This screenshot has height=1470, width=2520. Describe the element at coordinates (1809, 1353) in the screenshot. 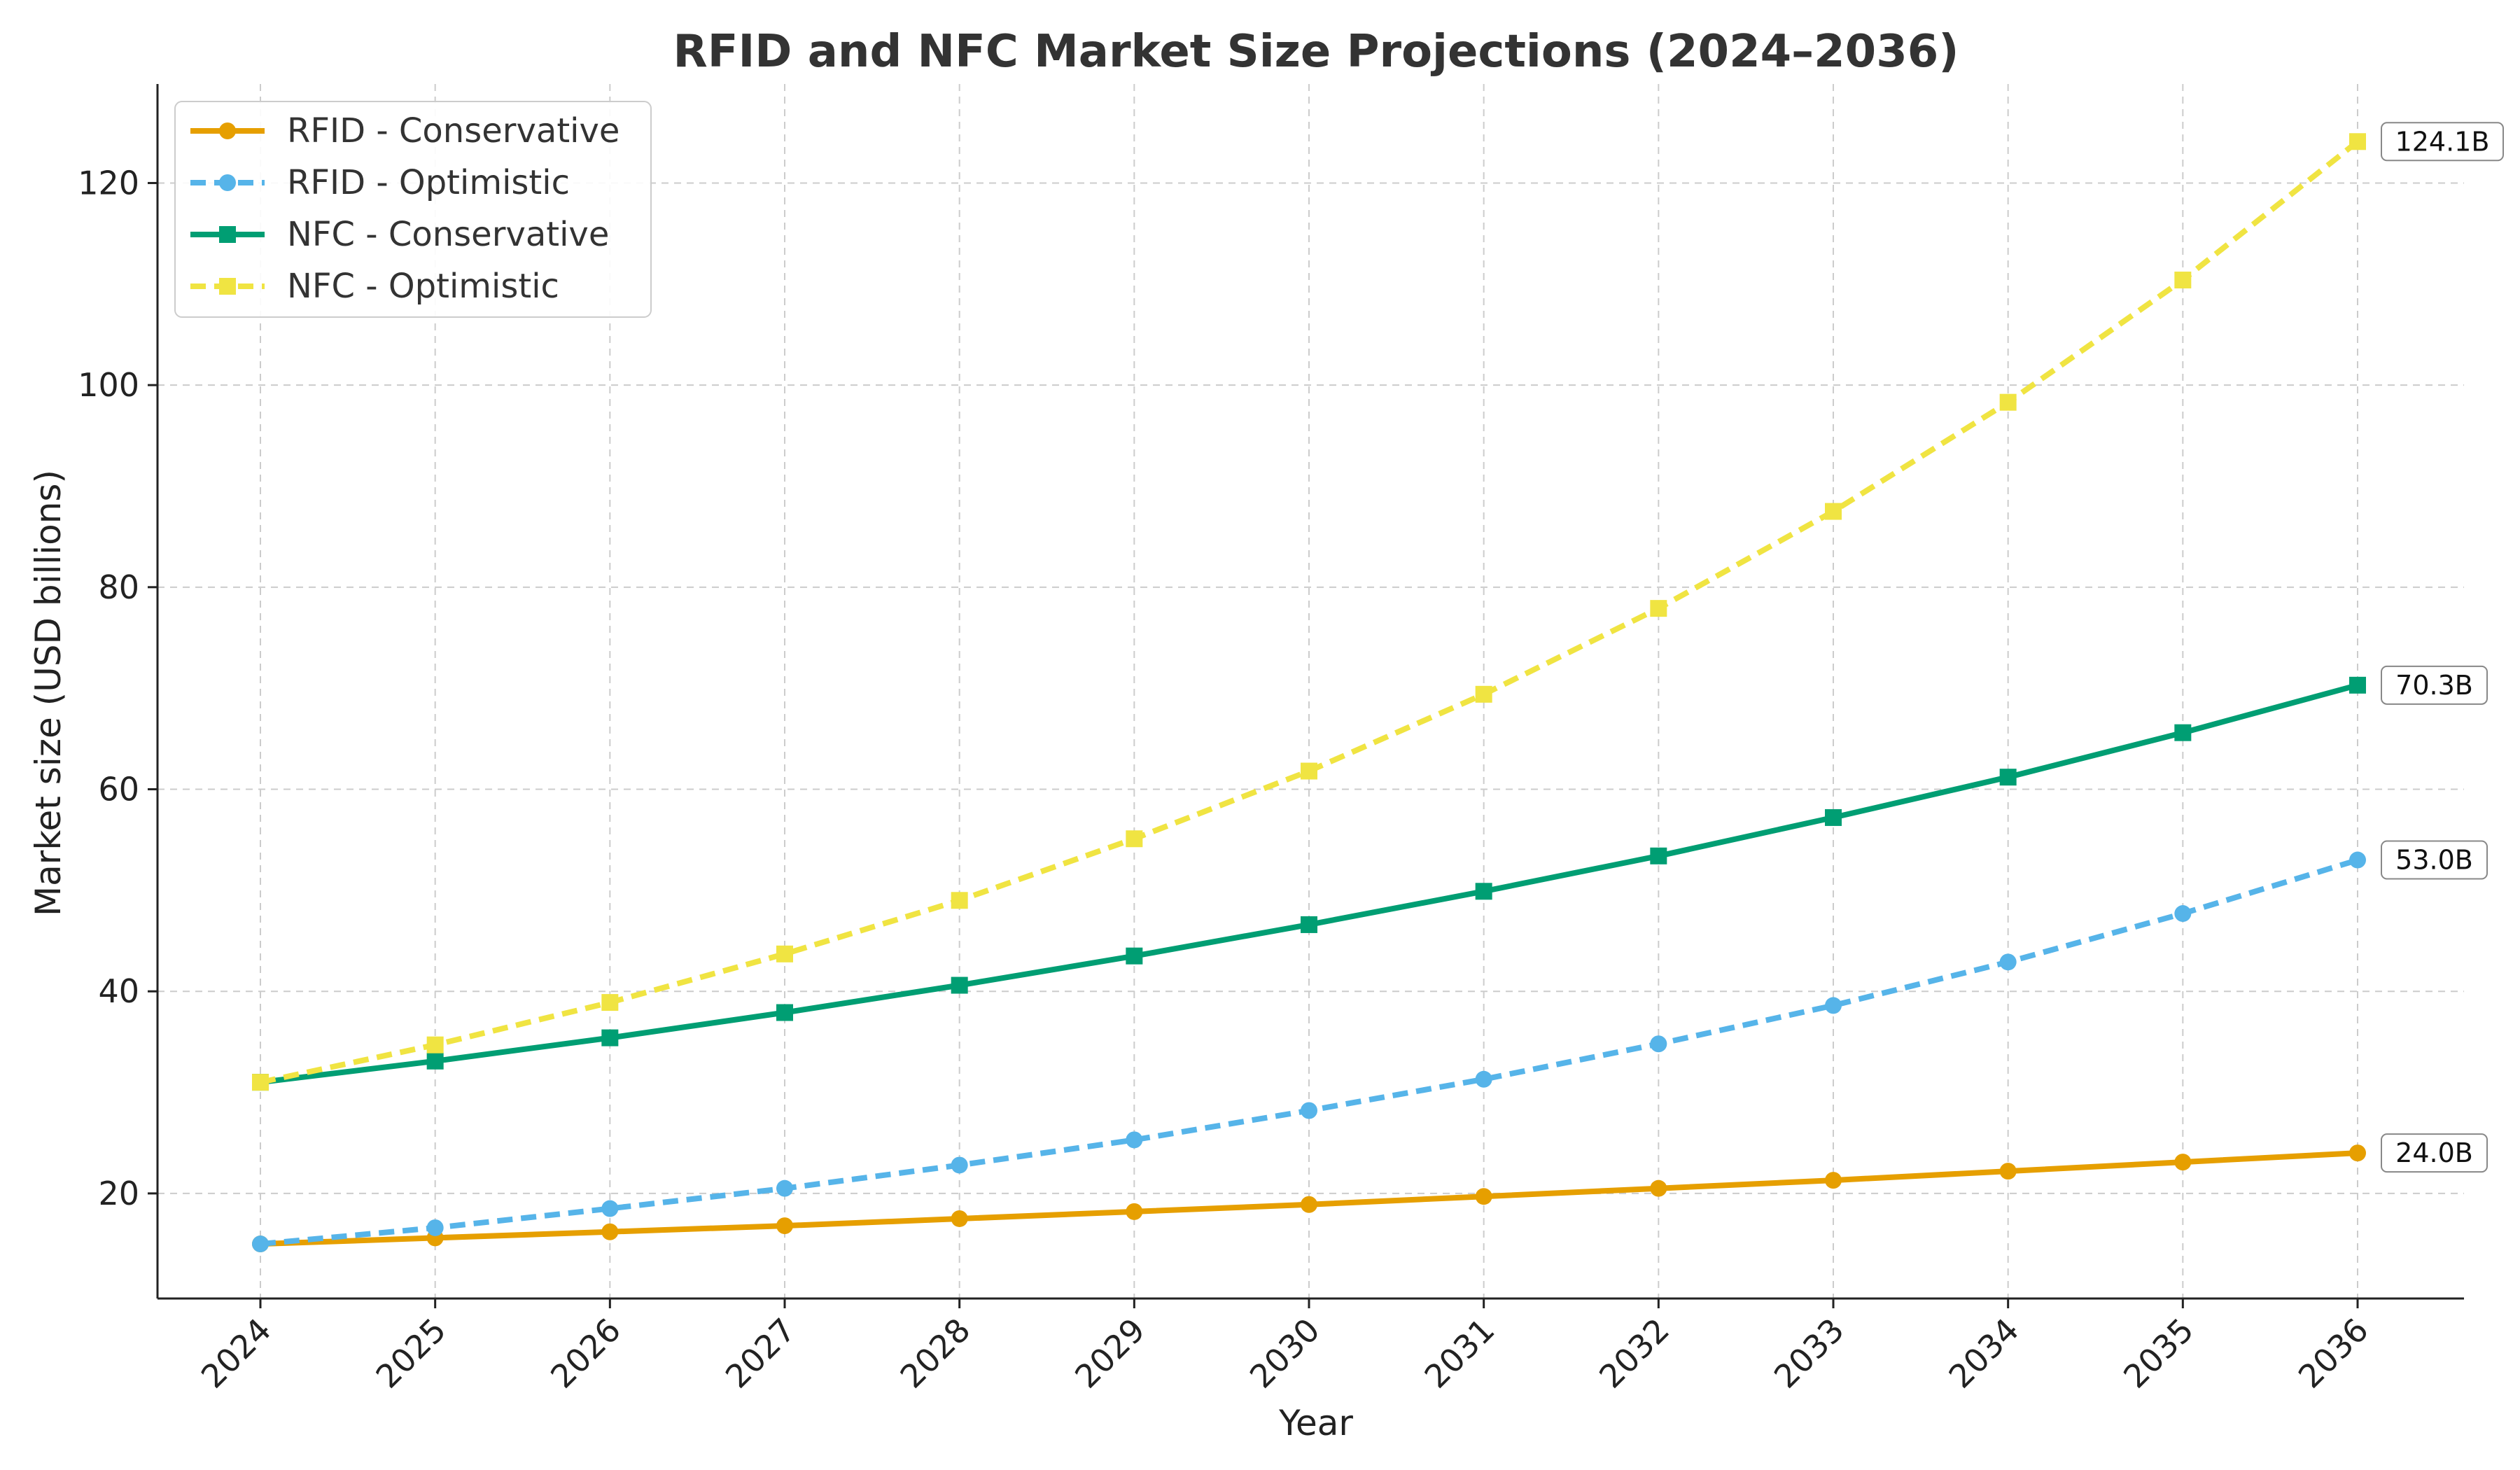

I see `x-tick-label: 2033` at that location.